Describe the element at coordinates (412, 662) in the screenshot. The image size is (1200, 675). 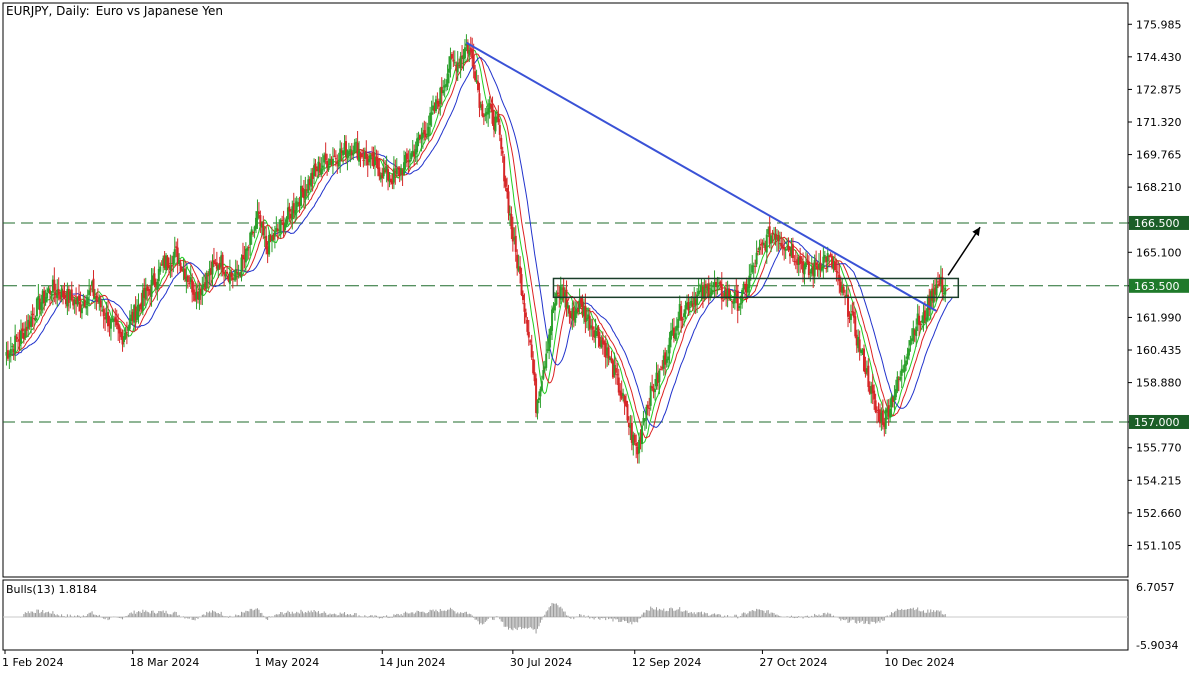
I see `x-tick-label-3: 14 Jun 2024` at that location.